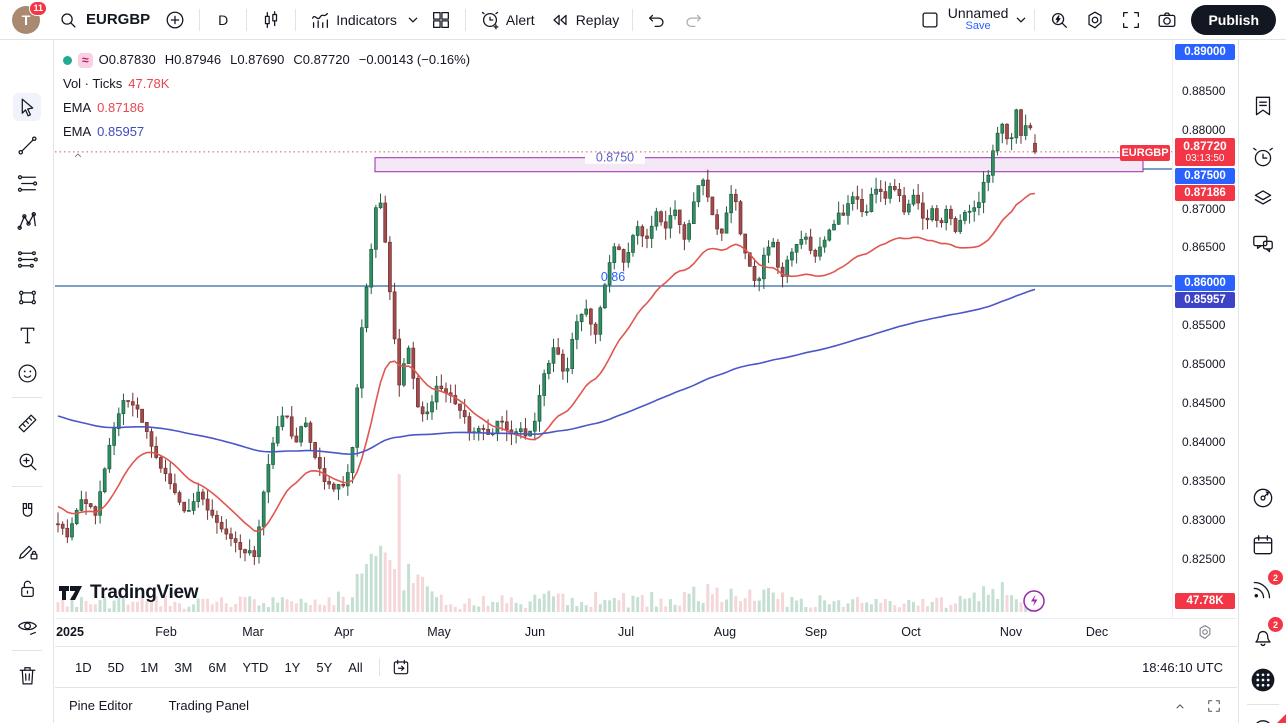 Image resolution: width=1286 pixels, height=723 pixels. What do you see at coordinates (1205, 193) in the screenshot?
I see `price-tag: 0.87186` at bounding box center [1205, 193].